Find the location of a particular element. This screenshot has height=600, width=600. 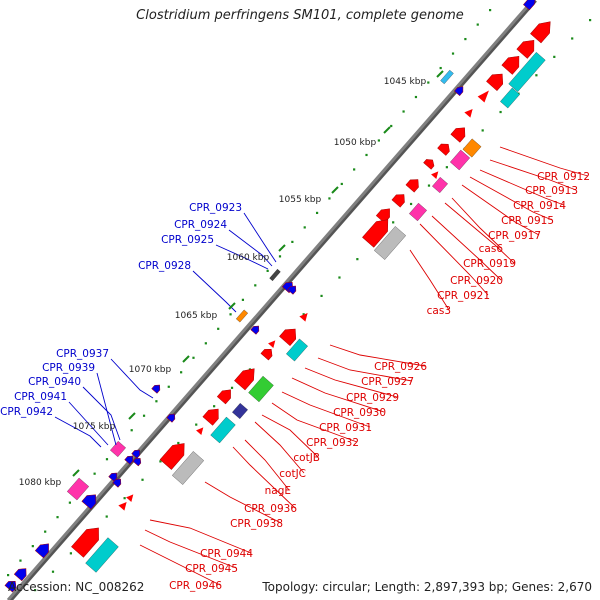

gene-label-minus: CPR_0945 is located at coordinates (211, 569).